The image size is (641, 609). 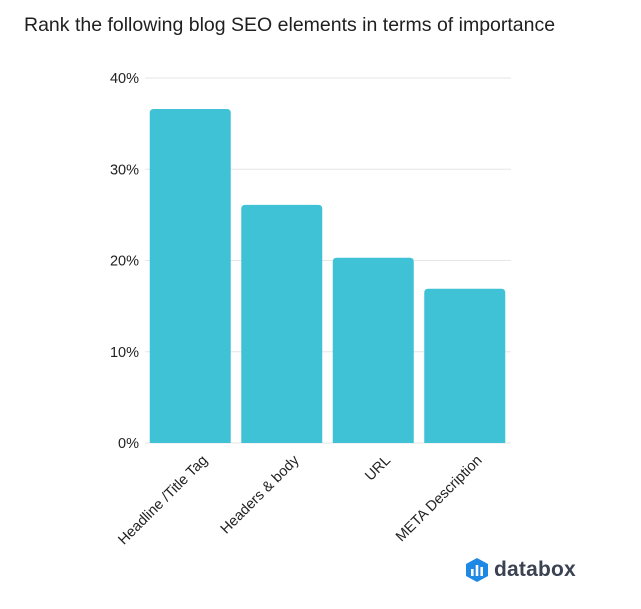 What do you see at coordinates (378, 469) in the screenshot?
I see `x-category-label: URL` at bounding box center [378, 469].